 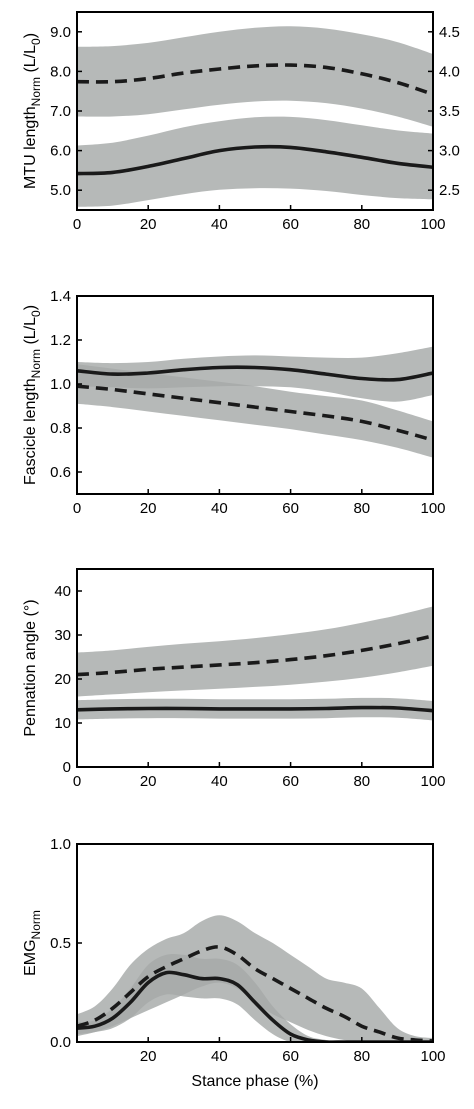 What do you see at coordinates (62, 591) in the screenshot?
I see `y-tick-label: 40` at bounding box center [62, 591].